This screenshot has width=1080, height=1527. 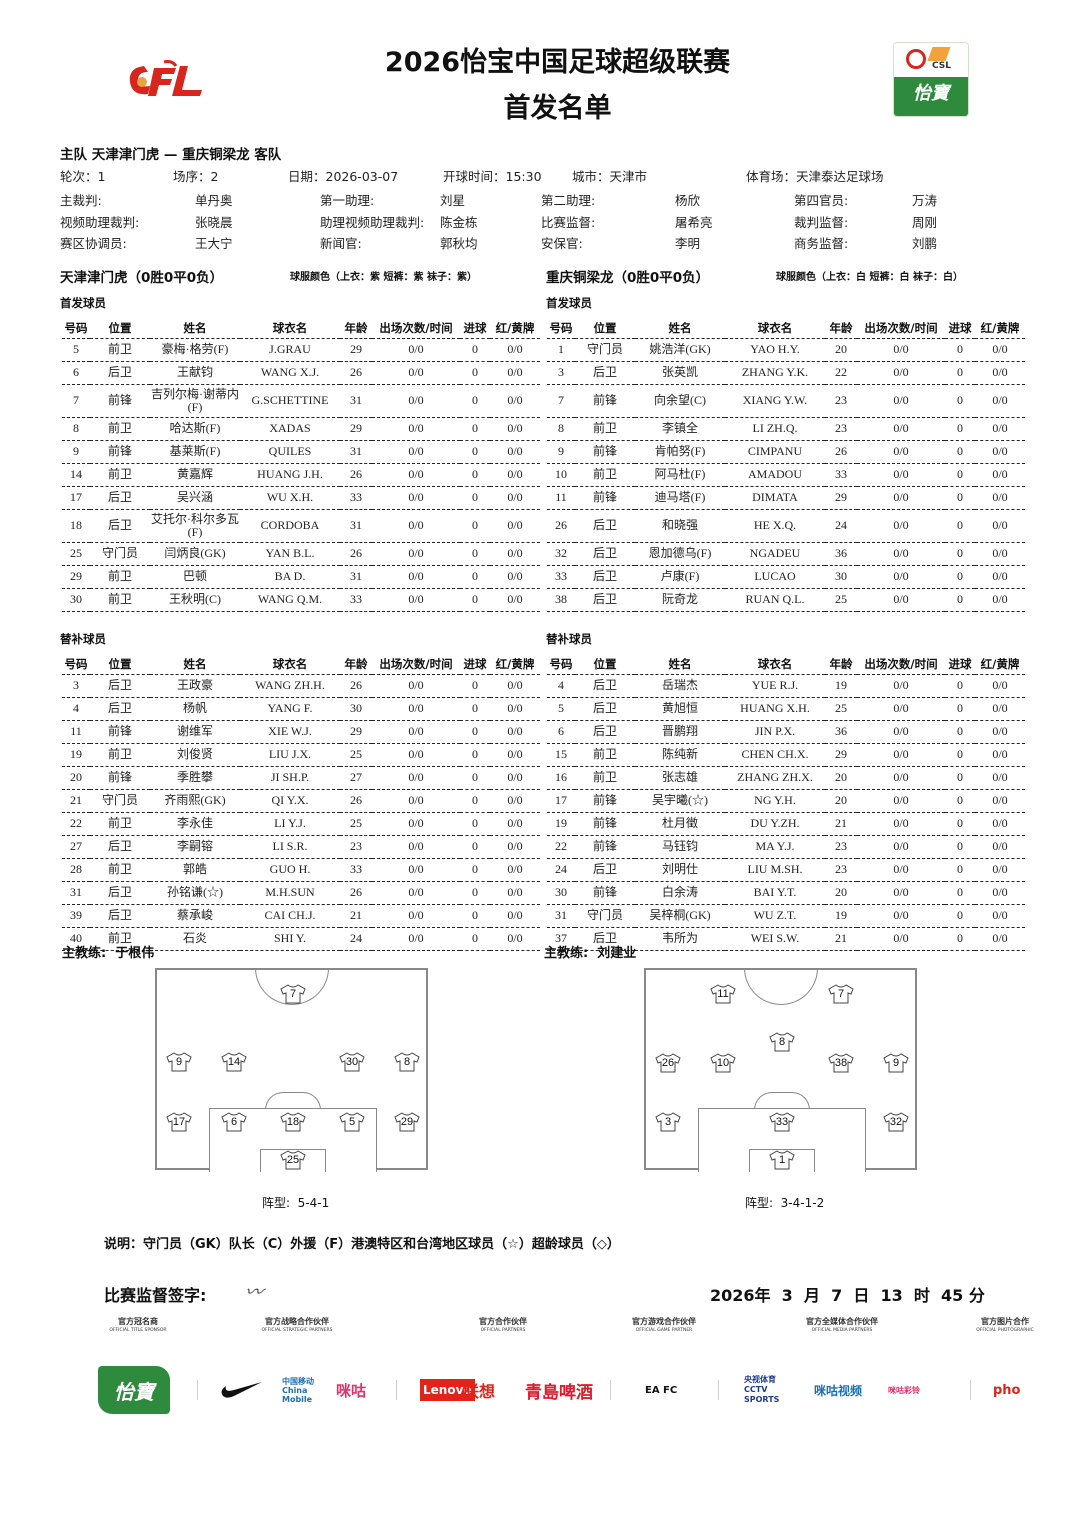 What do you see at coordinates (301, 429) in the screenshot?
I see `player-row: 8 前卫 哈达斯(F) XADAS 29 0/0 0 0/0` at bounding box center [301, 429].